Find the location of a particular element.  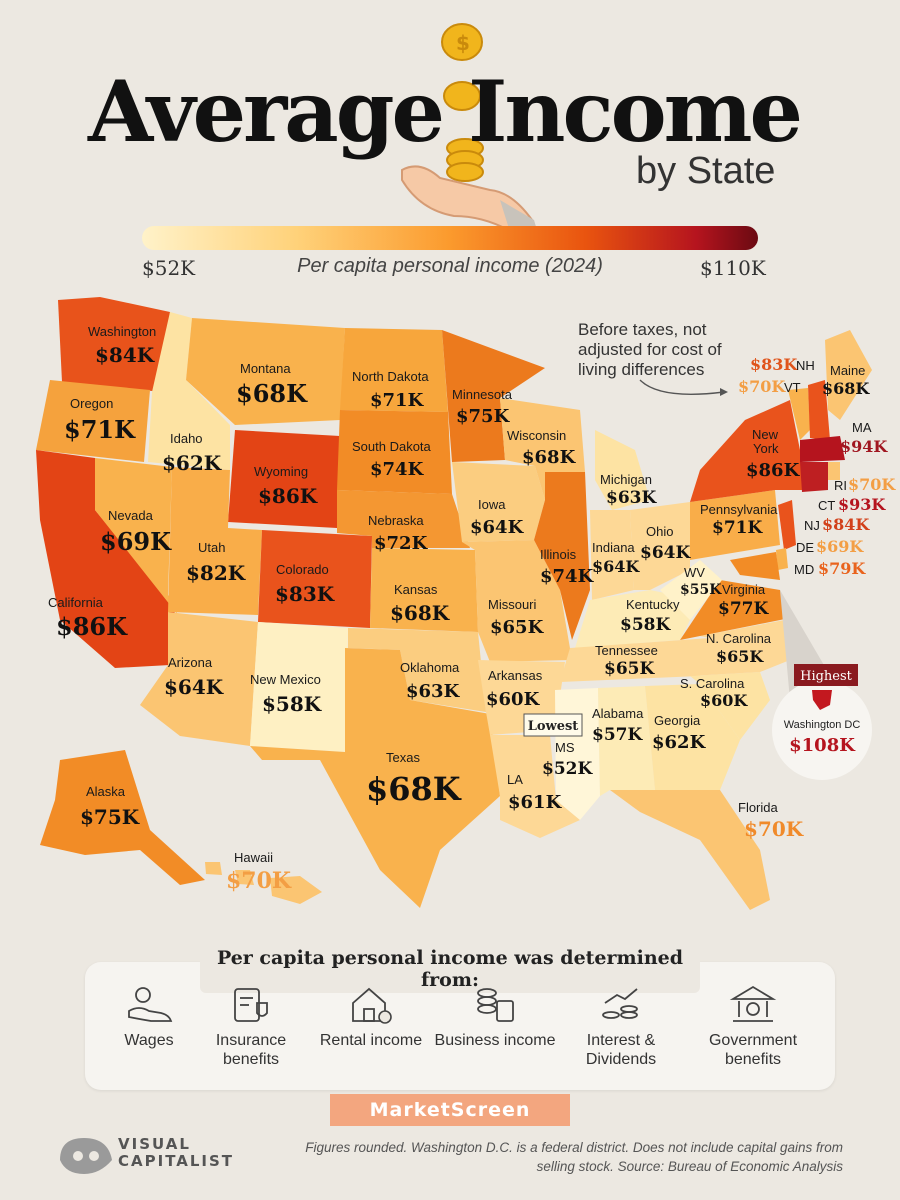

state-ohio is located at coordinates (660, 546).